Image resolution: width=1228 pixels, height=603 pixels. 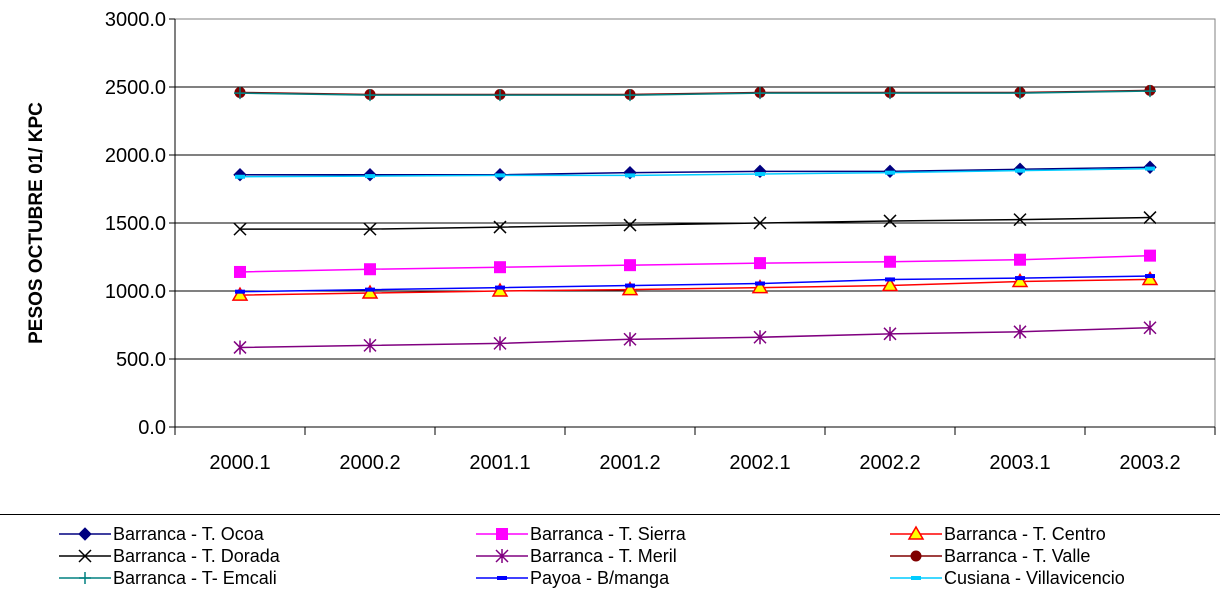 What do you see at coordinates (600, 577) in the screenshot?
I see `legend-label: Payoa - B/manga` at bounding box center [600, 577].